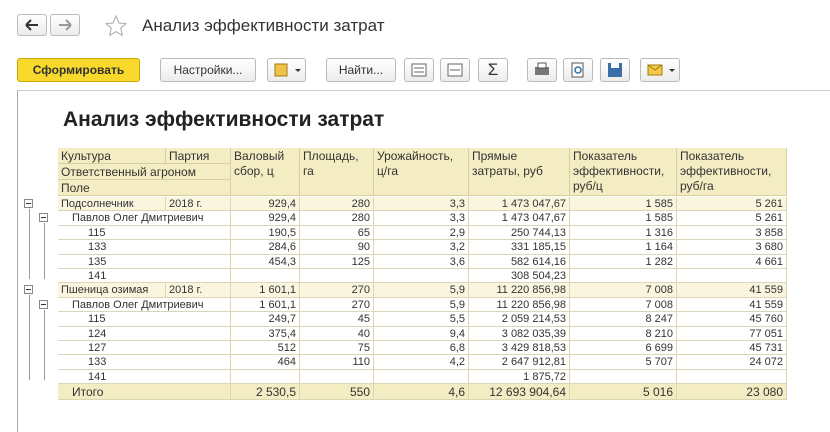  Describe the element at coordinates (519, 348) in the screenshot. I see `row-cell: 3 429 818,53` at that location.